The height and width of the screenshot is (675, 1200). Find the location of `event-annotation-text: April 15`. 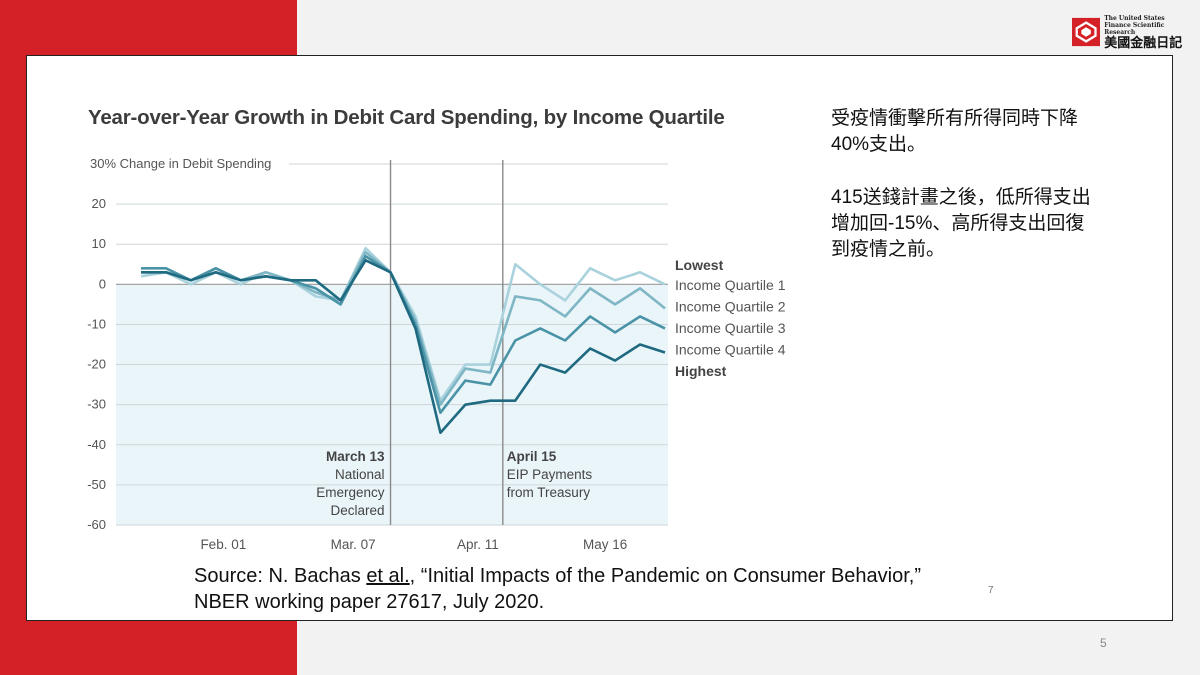

event-annotation-text: April 15 is located at coordinates (532, 456).